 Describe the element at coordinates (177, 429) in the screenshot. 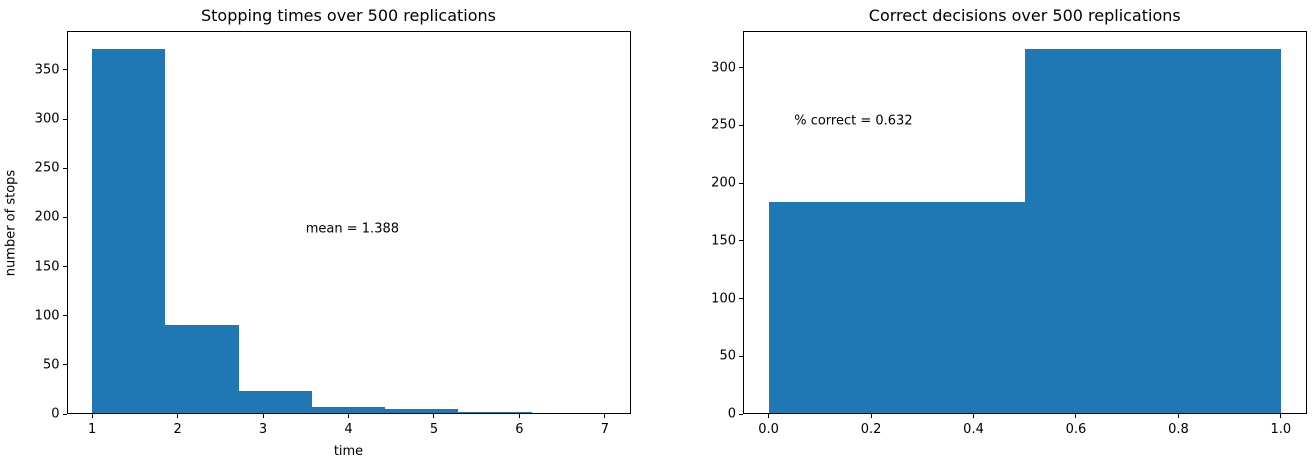

I see `x-tick-label: 2` at that location.